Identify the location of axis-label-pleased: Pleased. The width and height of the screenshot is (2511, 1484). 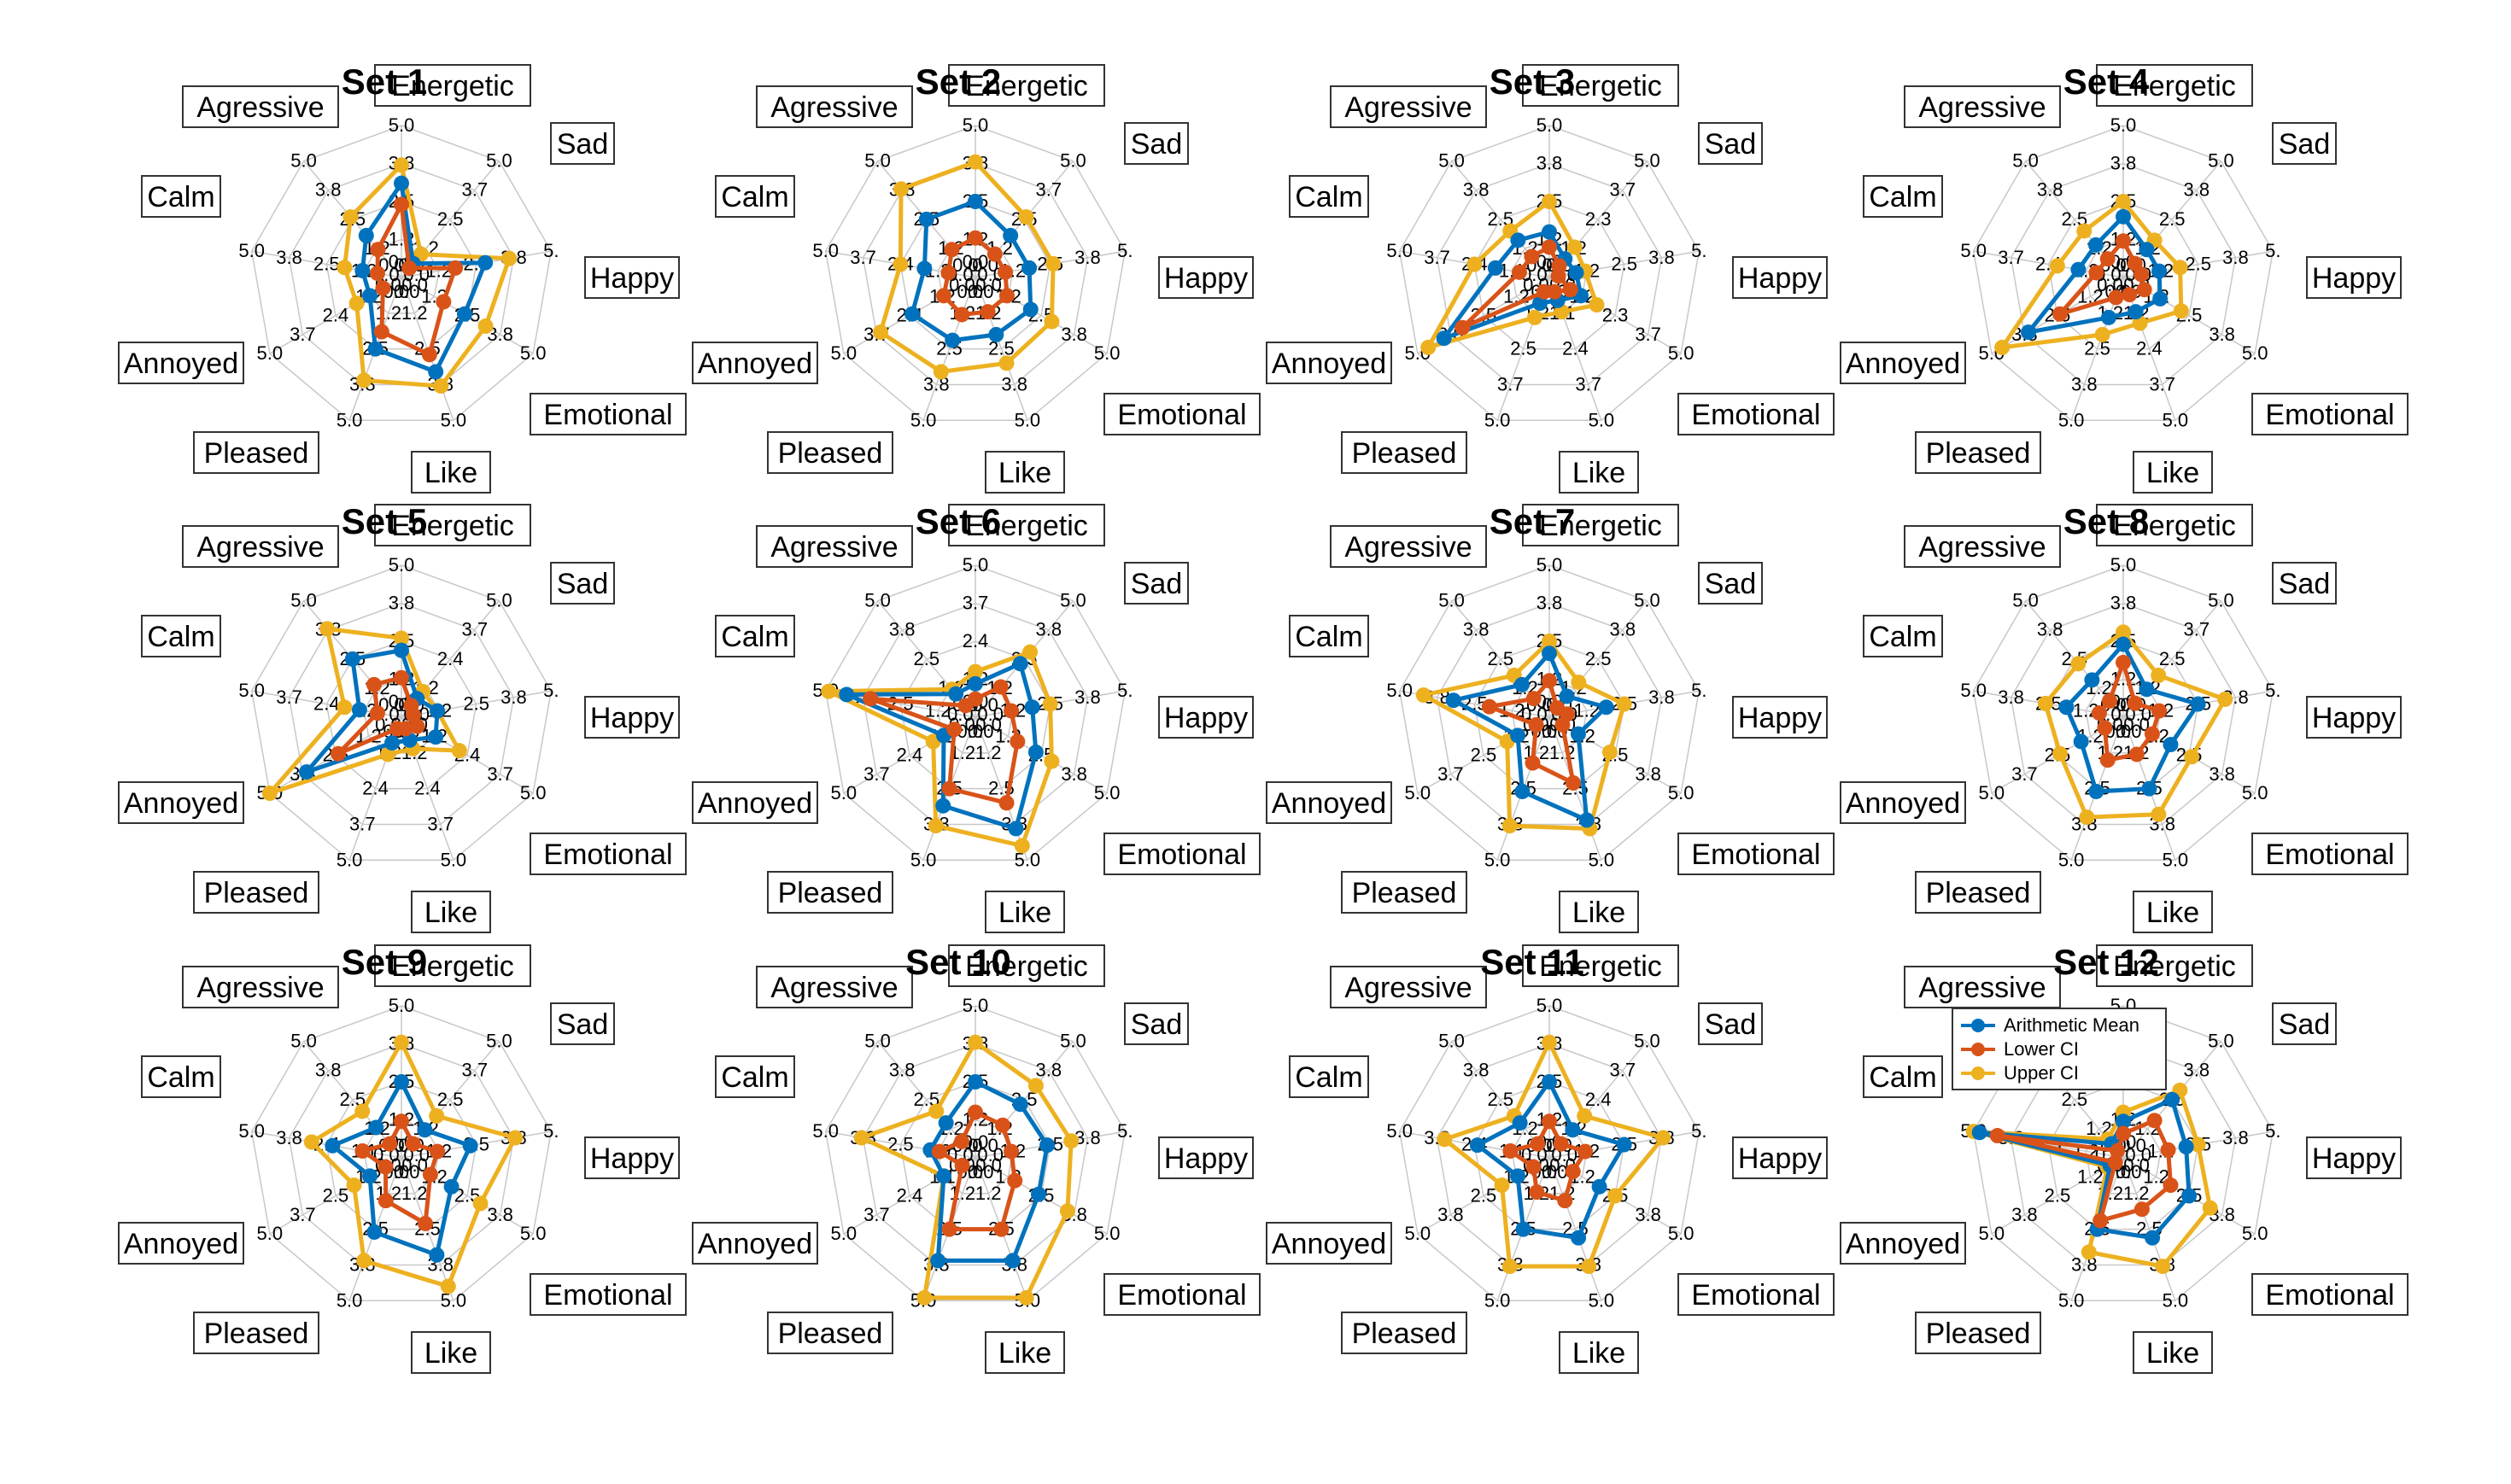
(830, 893).